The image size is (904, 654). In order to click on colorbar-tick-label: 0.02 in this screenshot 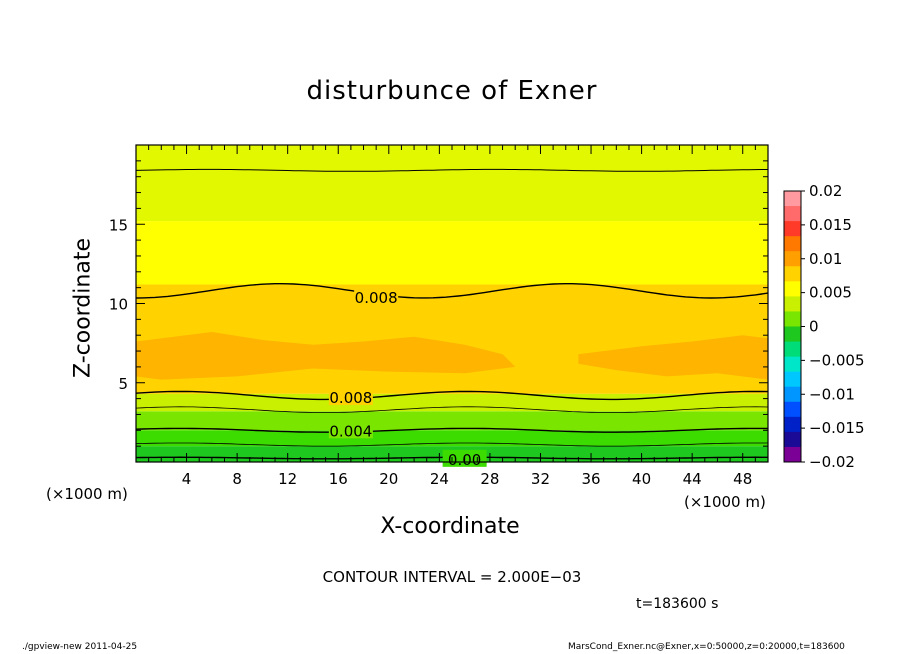, I will do `click(825, 191)`.